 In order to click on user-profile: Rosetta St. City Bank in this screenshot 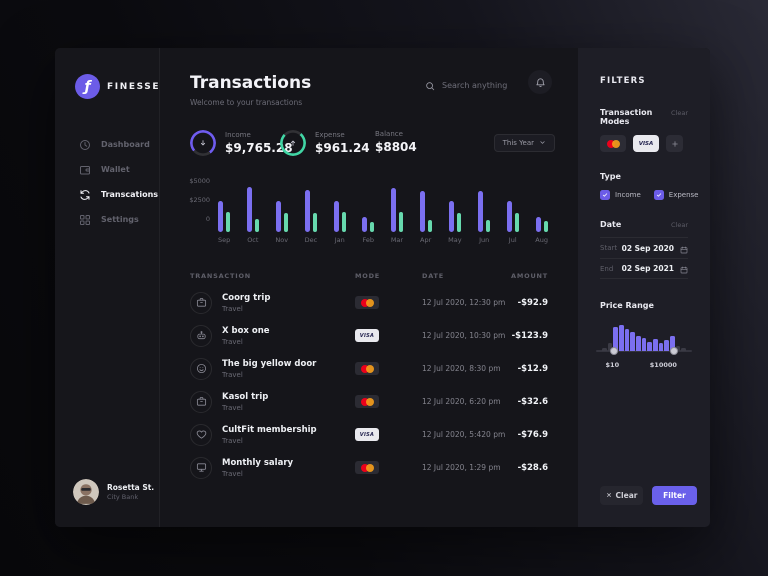, I will do `click(113, 492)`.